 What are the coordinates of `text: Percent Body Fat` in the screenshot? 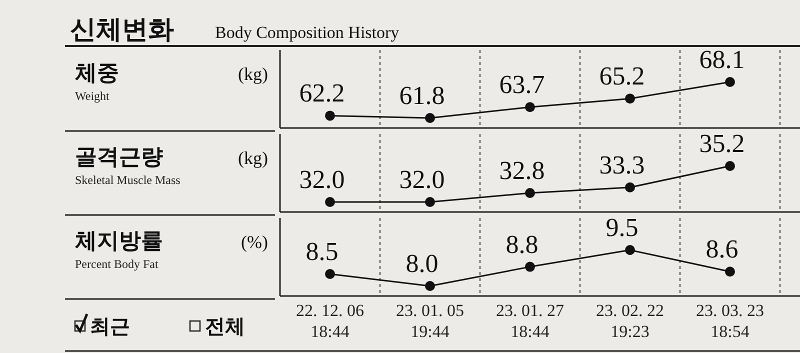 It's located at (117, 264).